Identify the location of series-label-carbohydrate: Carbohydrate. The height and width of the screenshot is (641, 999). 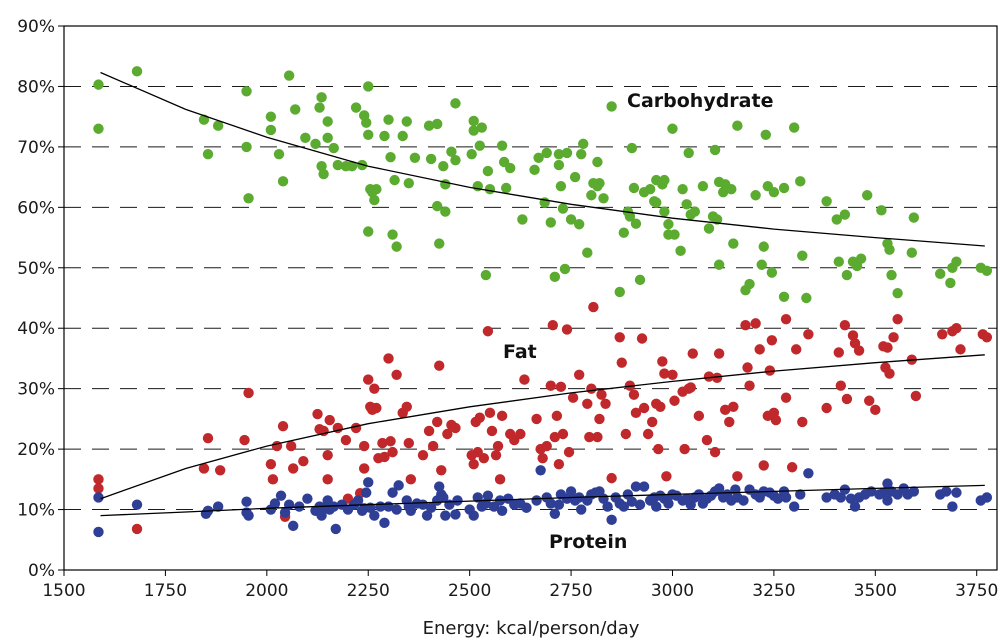
(700, 101).